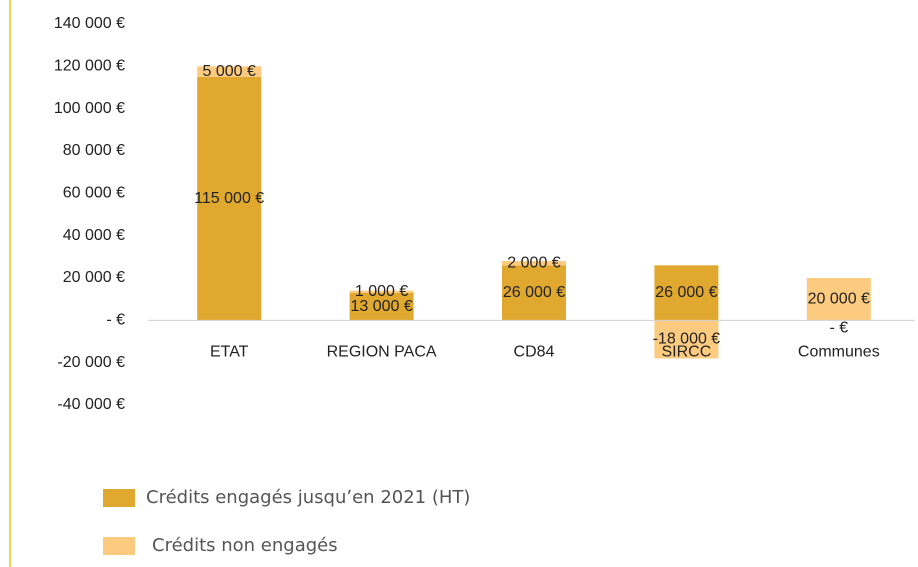  Describe the element at coordinates (94, 193) in the screenshot. I see `y-tick-label: 60 000 €` at that location.